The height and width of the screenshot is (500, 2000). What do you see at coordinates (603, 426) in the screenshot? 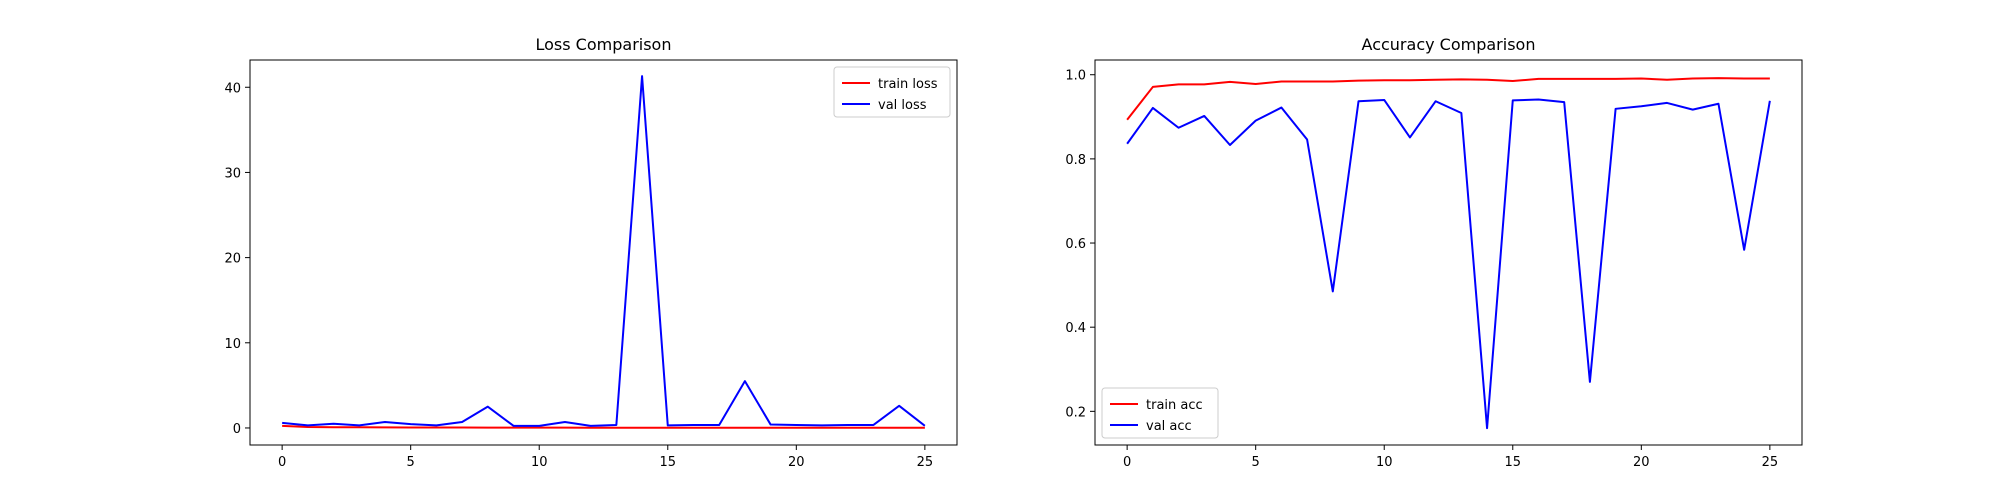
I see `train-loss-line` at bounding box center [603, 426].